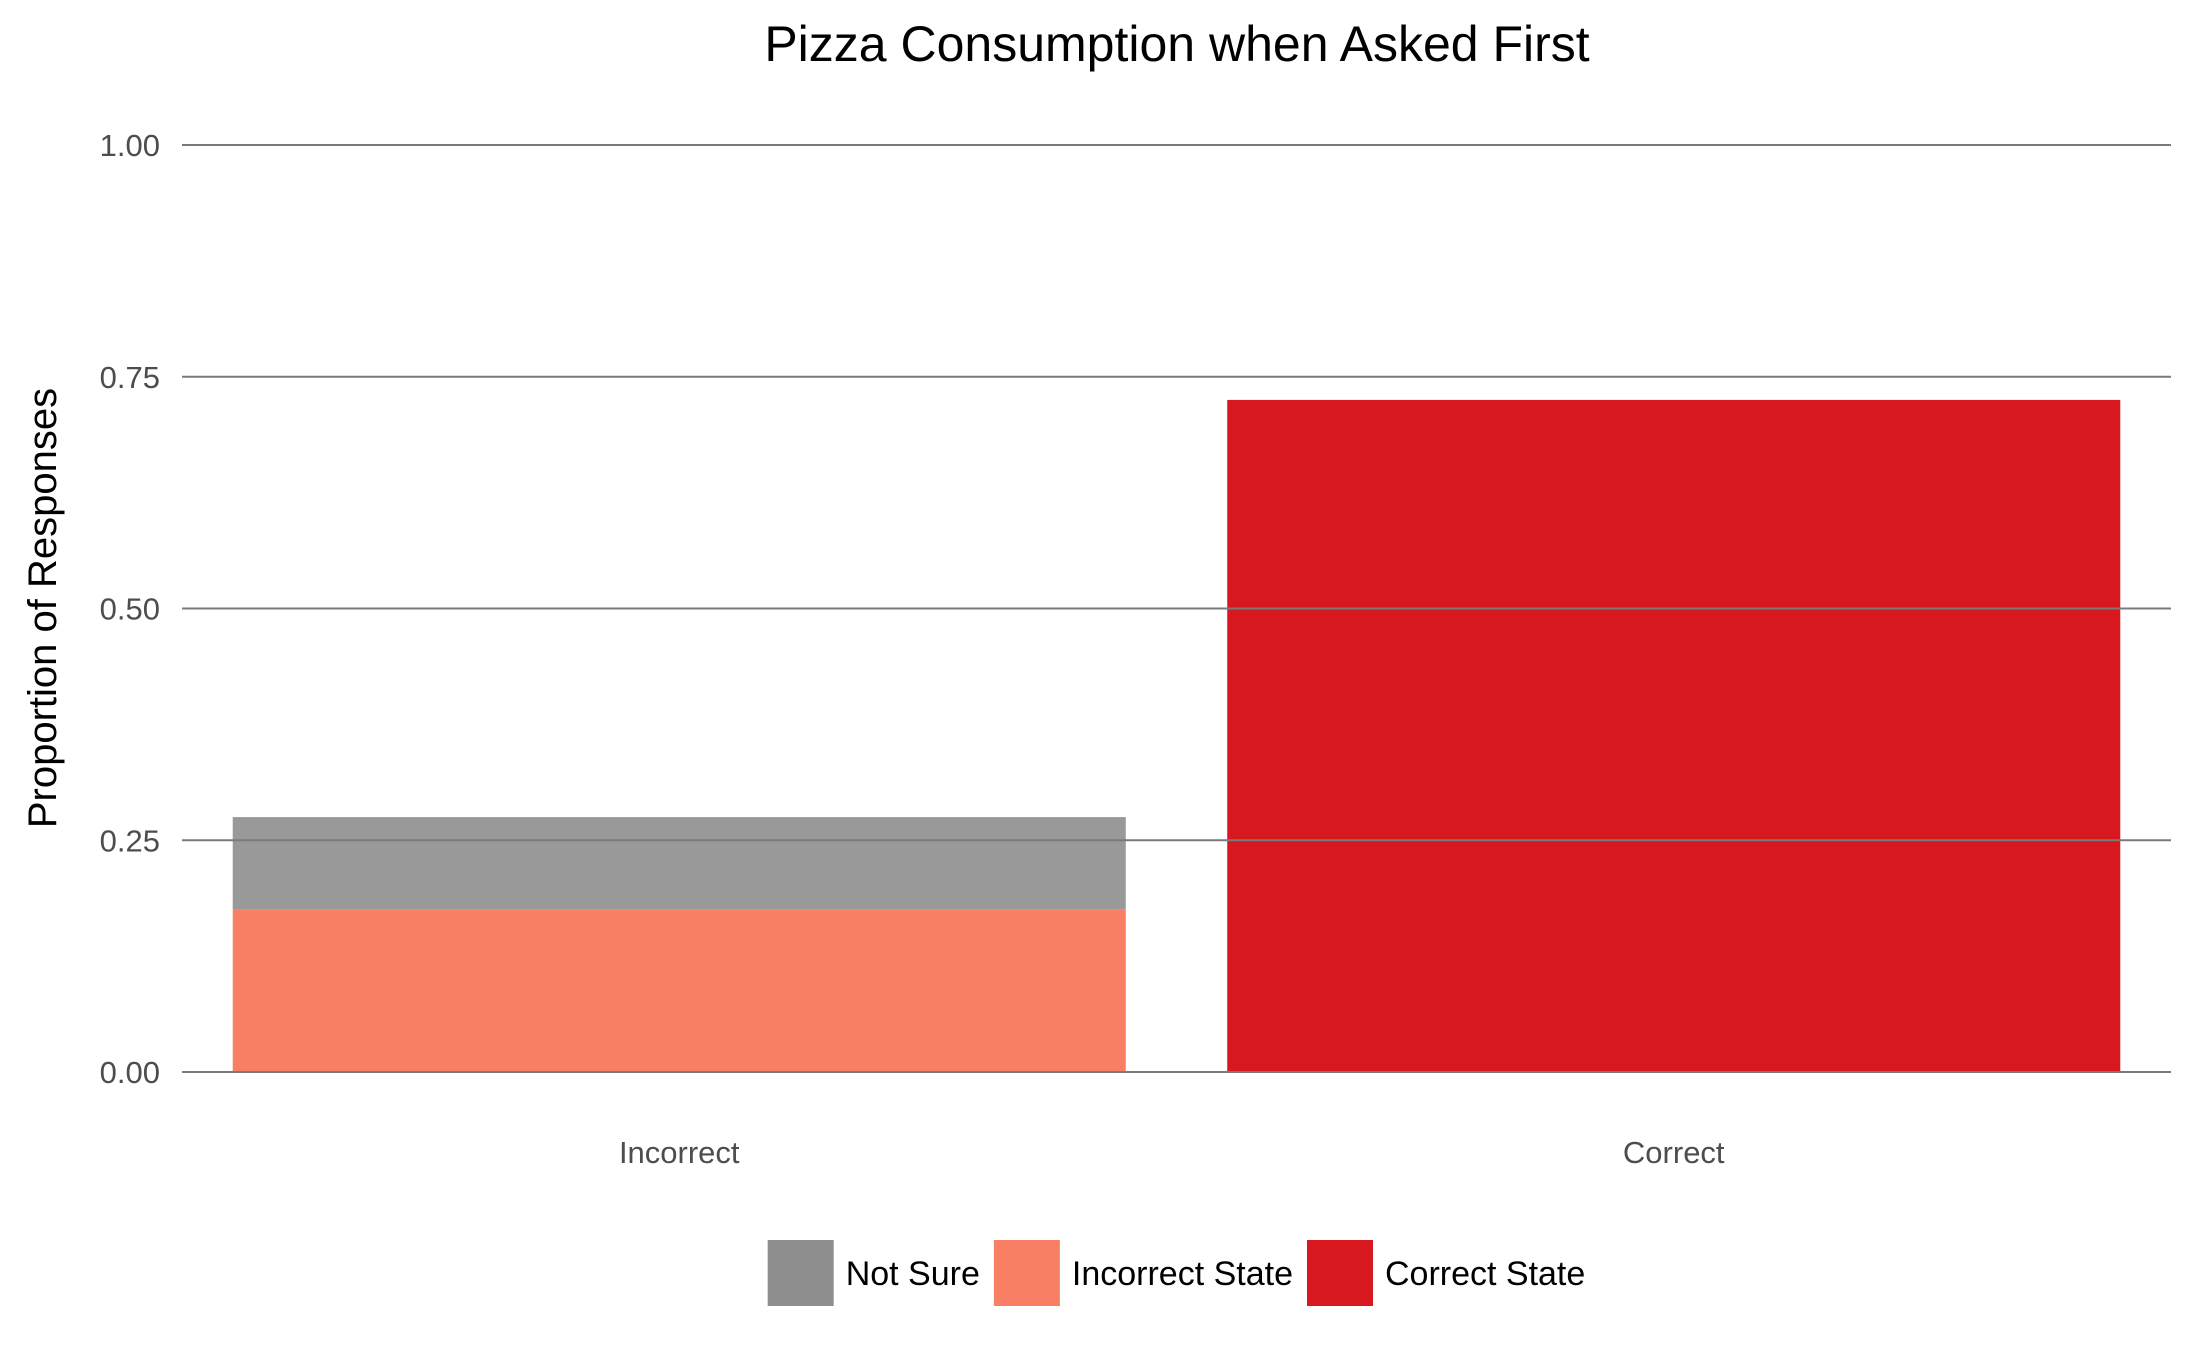  Describe the element at coordinates (130, 1072) in the screenshot. I see `y-tick-label: 0.00` at that location.